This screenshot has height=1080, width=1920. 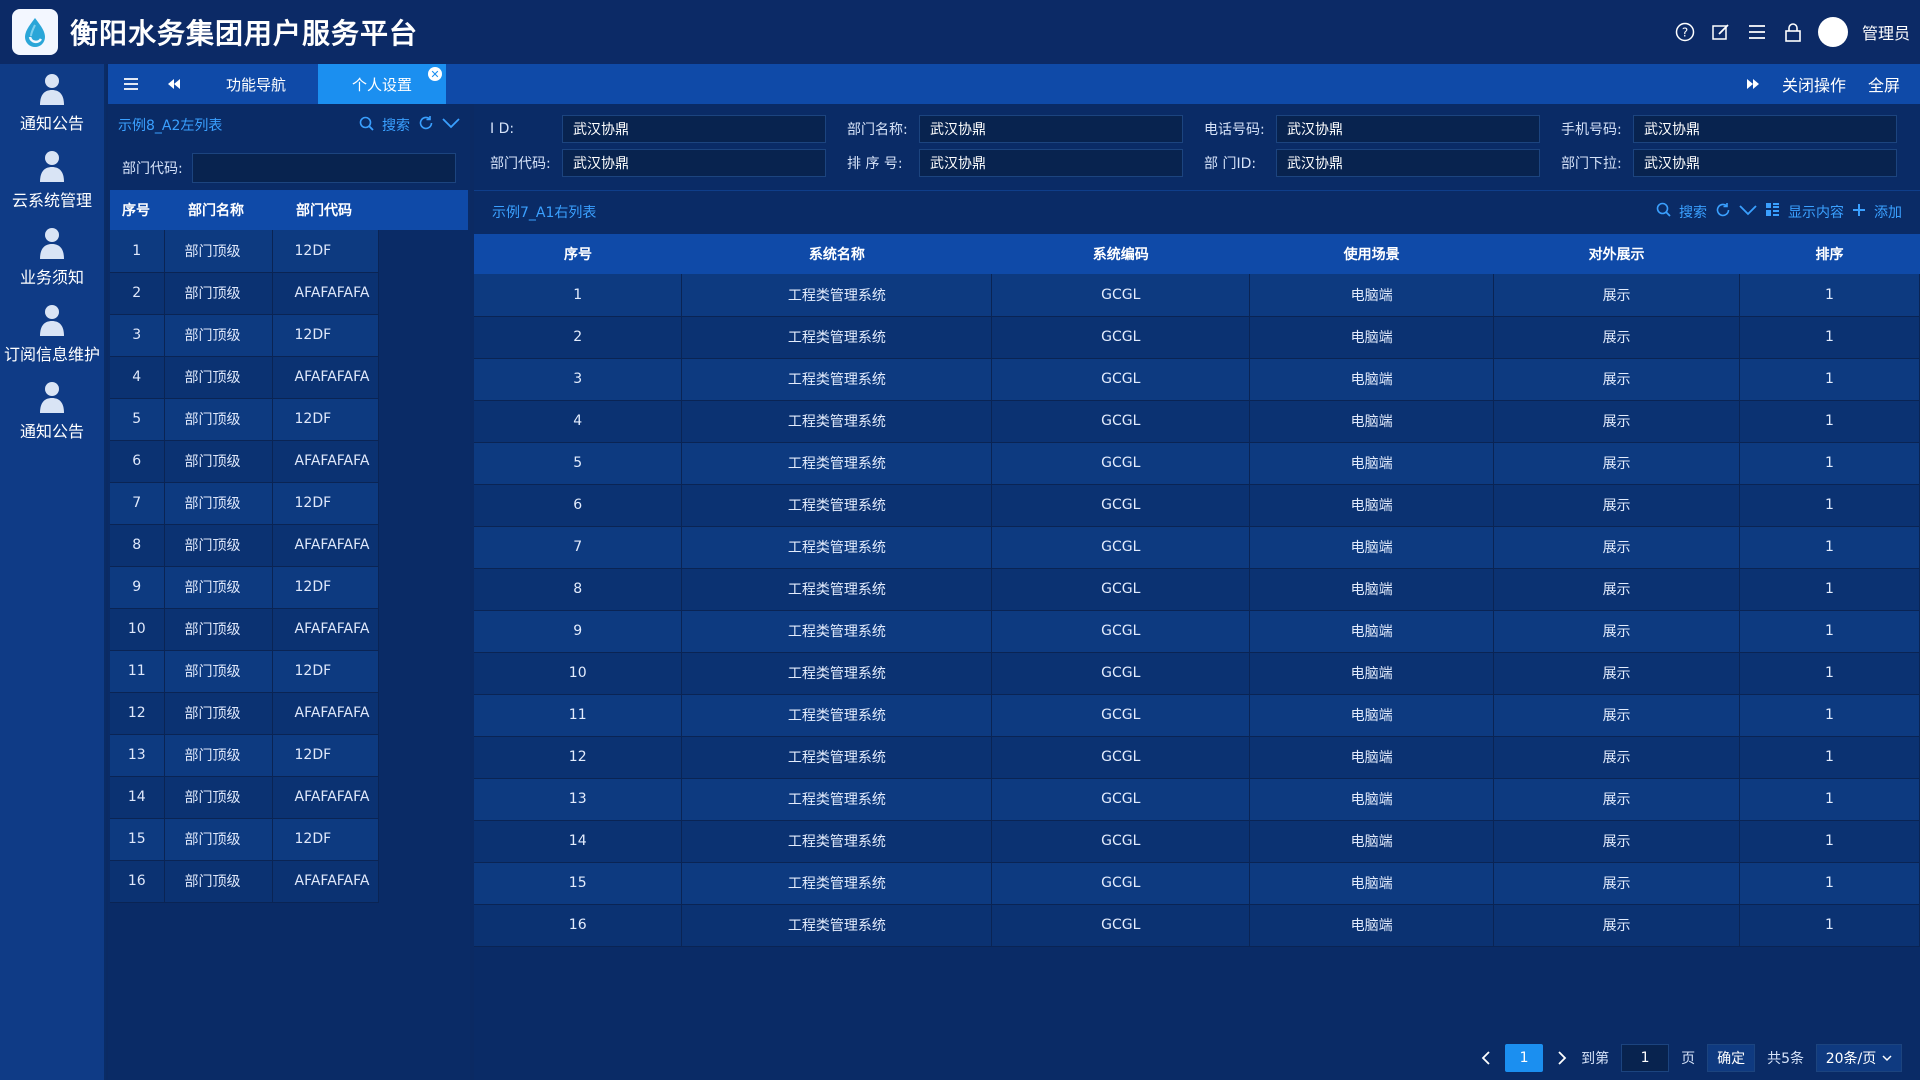 What do you see at coordinates (289, 797) in the screenshot?
I see `table-row: 14 部门顶级 AFAFAFAFA` at bounding box center [289, 797].